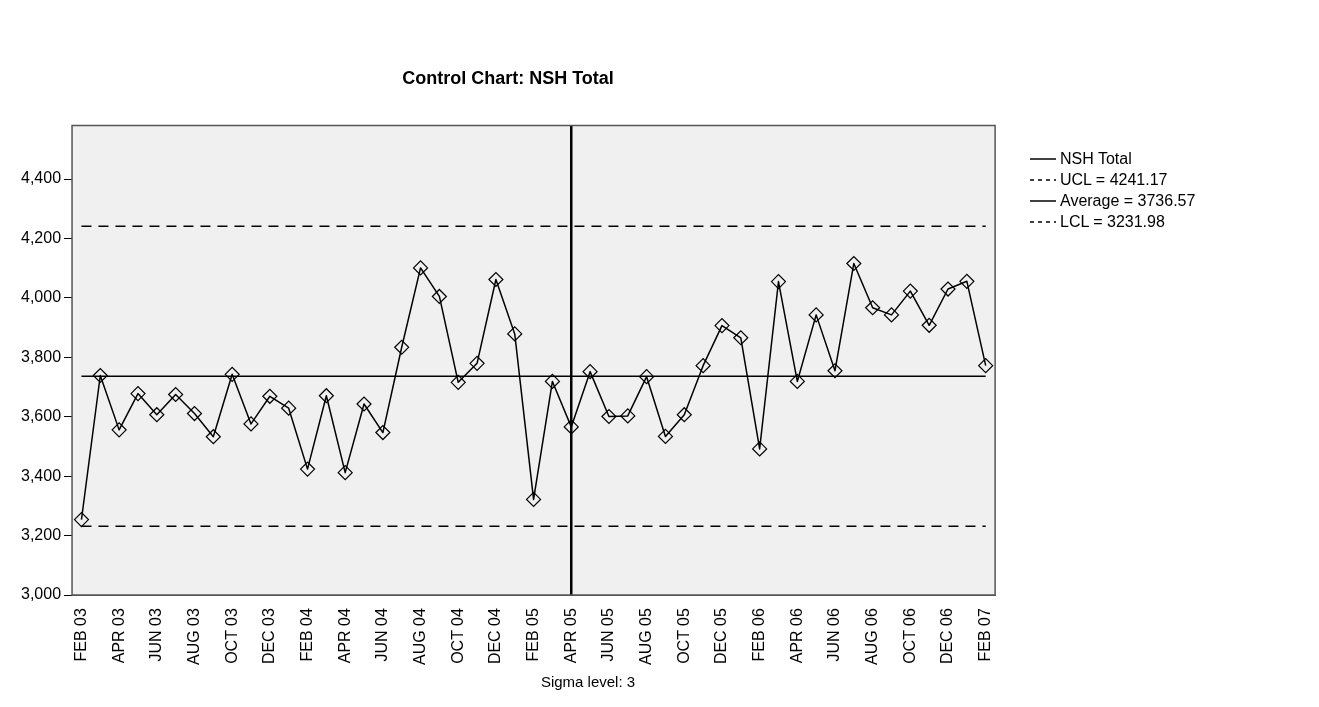 This screenshot has height=707, width=1319. What do you see at coordinates (588, 681) in the screenshot?
I see `text: Sigma level: 3` at bounding box center [588, 681].